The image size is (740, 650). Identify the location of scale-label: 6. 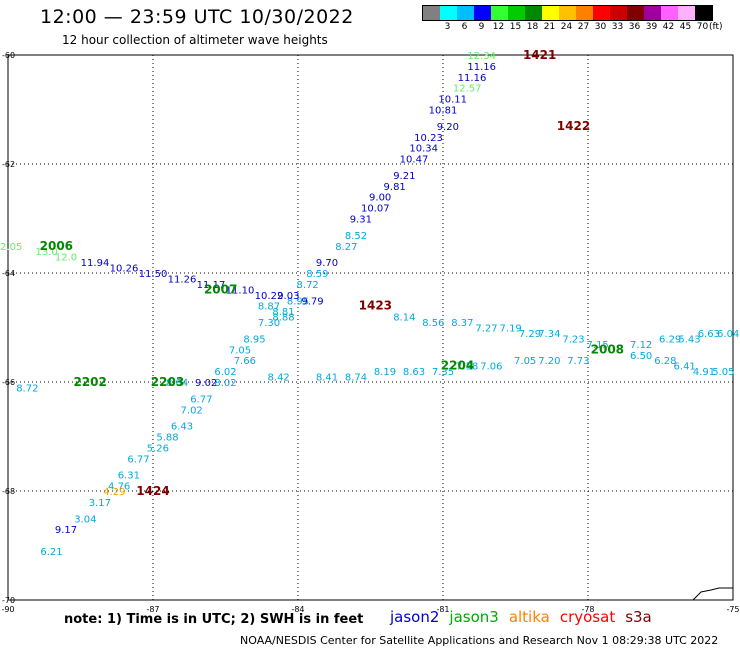
(464, 27).